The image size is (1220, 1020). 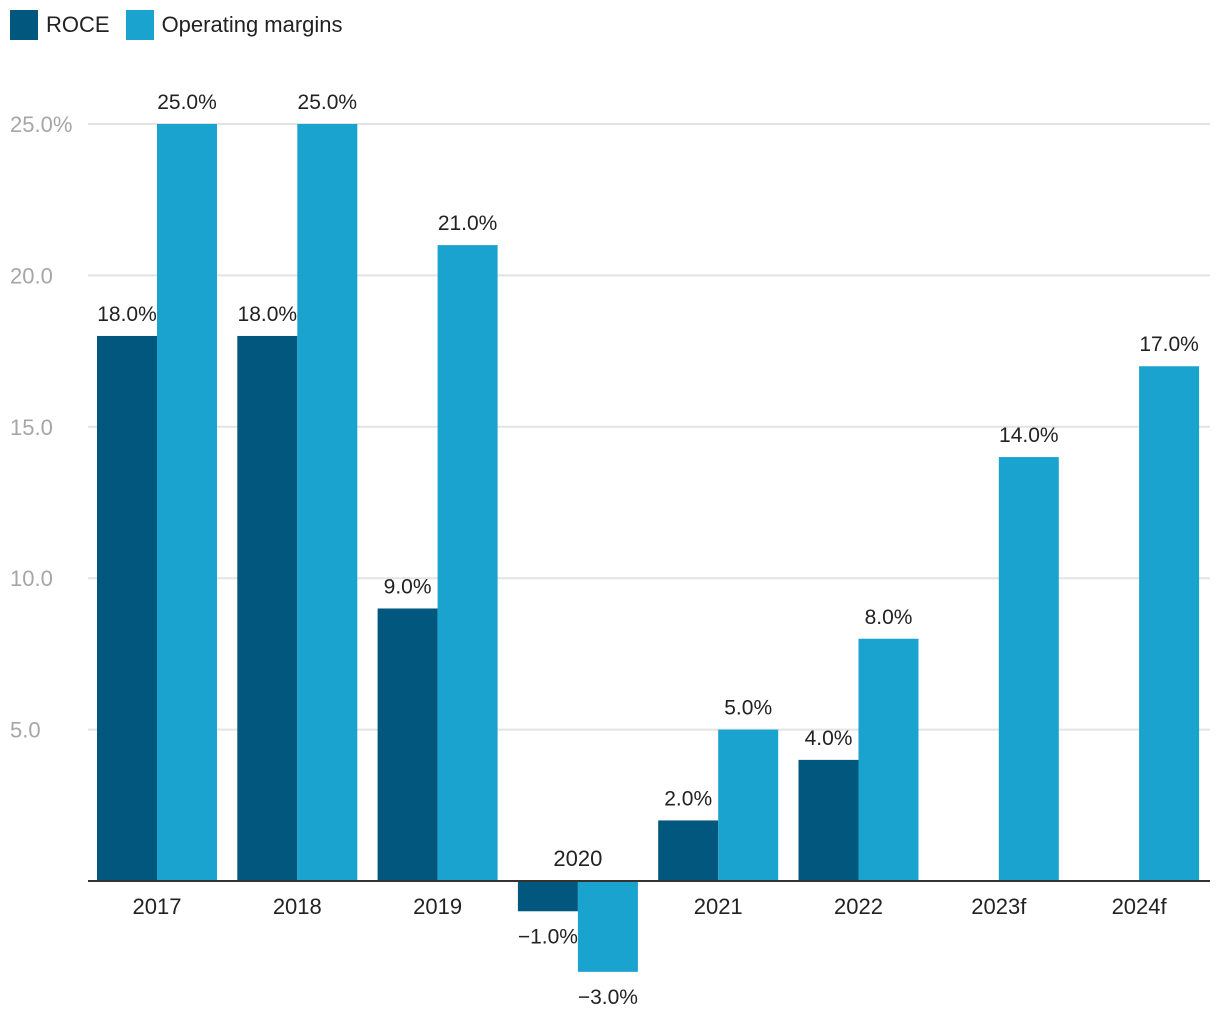 I want to click on y-tick-label: 25.0%, so click(x=41, y=124).